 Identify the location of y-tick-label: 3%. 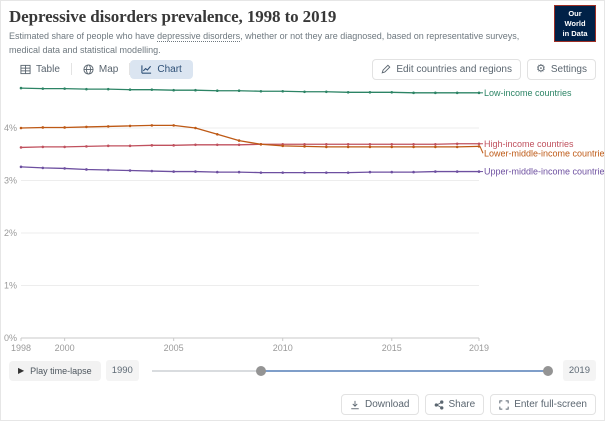
(10, 181).